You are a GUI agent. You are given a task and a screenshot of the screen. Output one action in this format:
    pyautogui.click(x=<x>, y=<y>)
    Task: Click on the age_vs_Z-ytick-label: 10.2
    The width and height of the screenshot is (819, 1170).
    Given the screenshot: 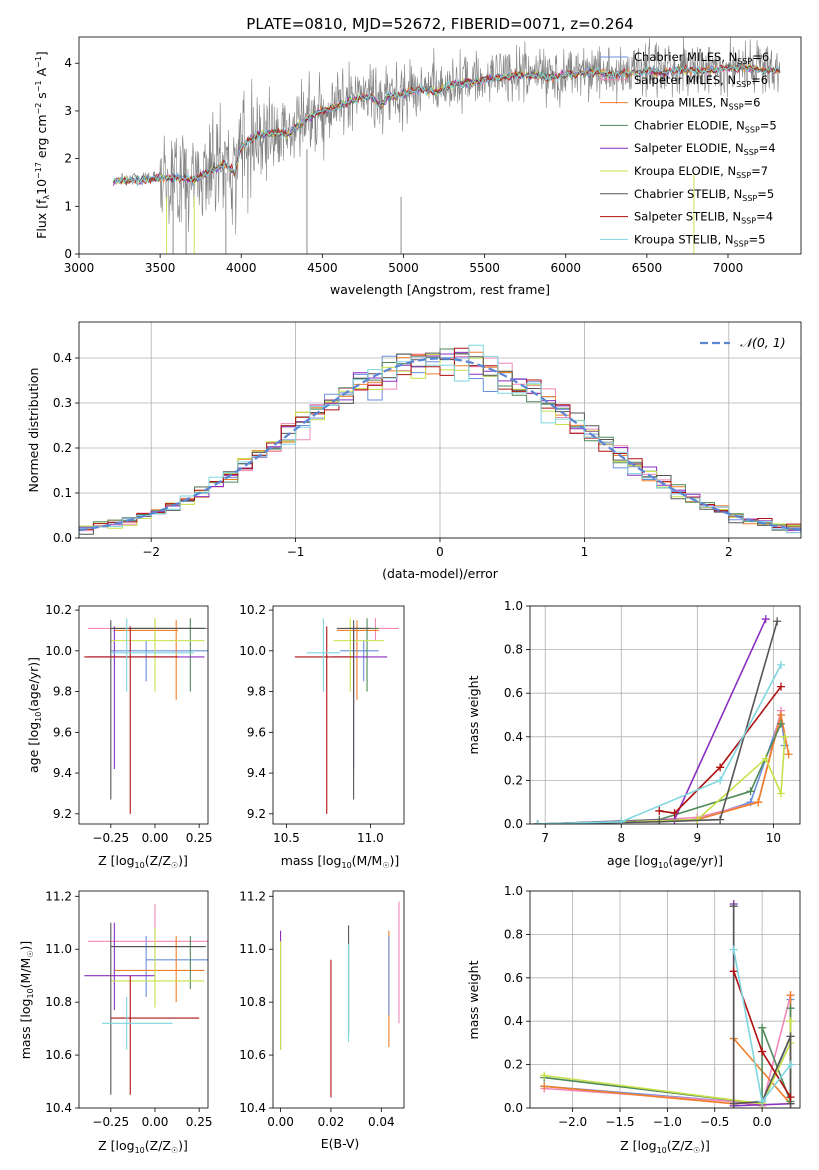 What is the action you would take?
    pyautogui.click(x=58, y=610)
    